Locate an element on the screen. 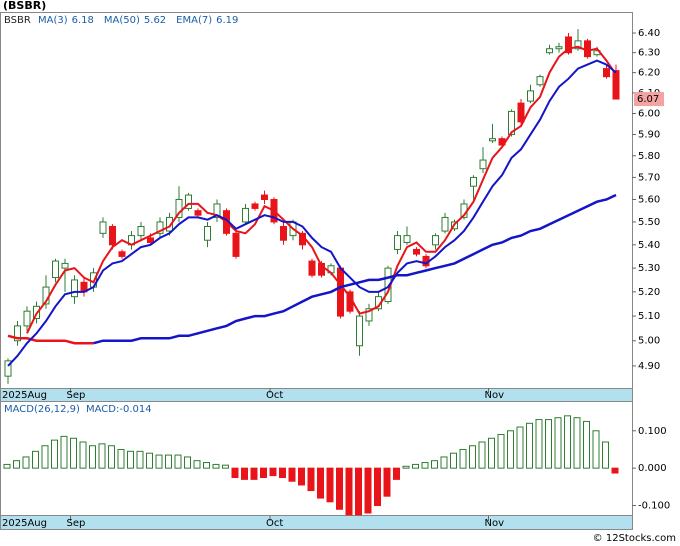 The height and width of the screenshot is (546, 680). y-tick-label: 5.60 is located at coordinates (649, 199).